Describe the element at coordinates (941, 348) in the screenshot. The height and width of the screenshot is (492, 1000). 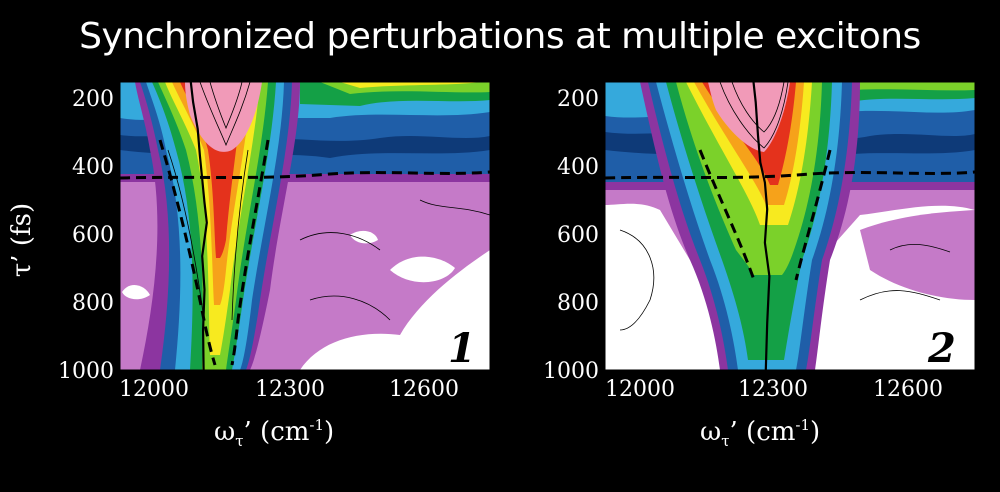
I see `panel-2-label: 2` at that location.